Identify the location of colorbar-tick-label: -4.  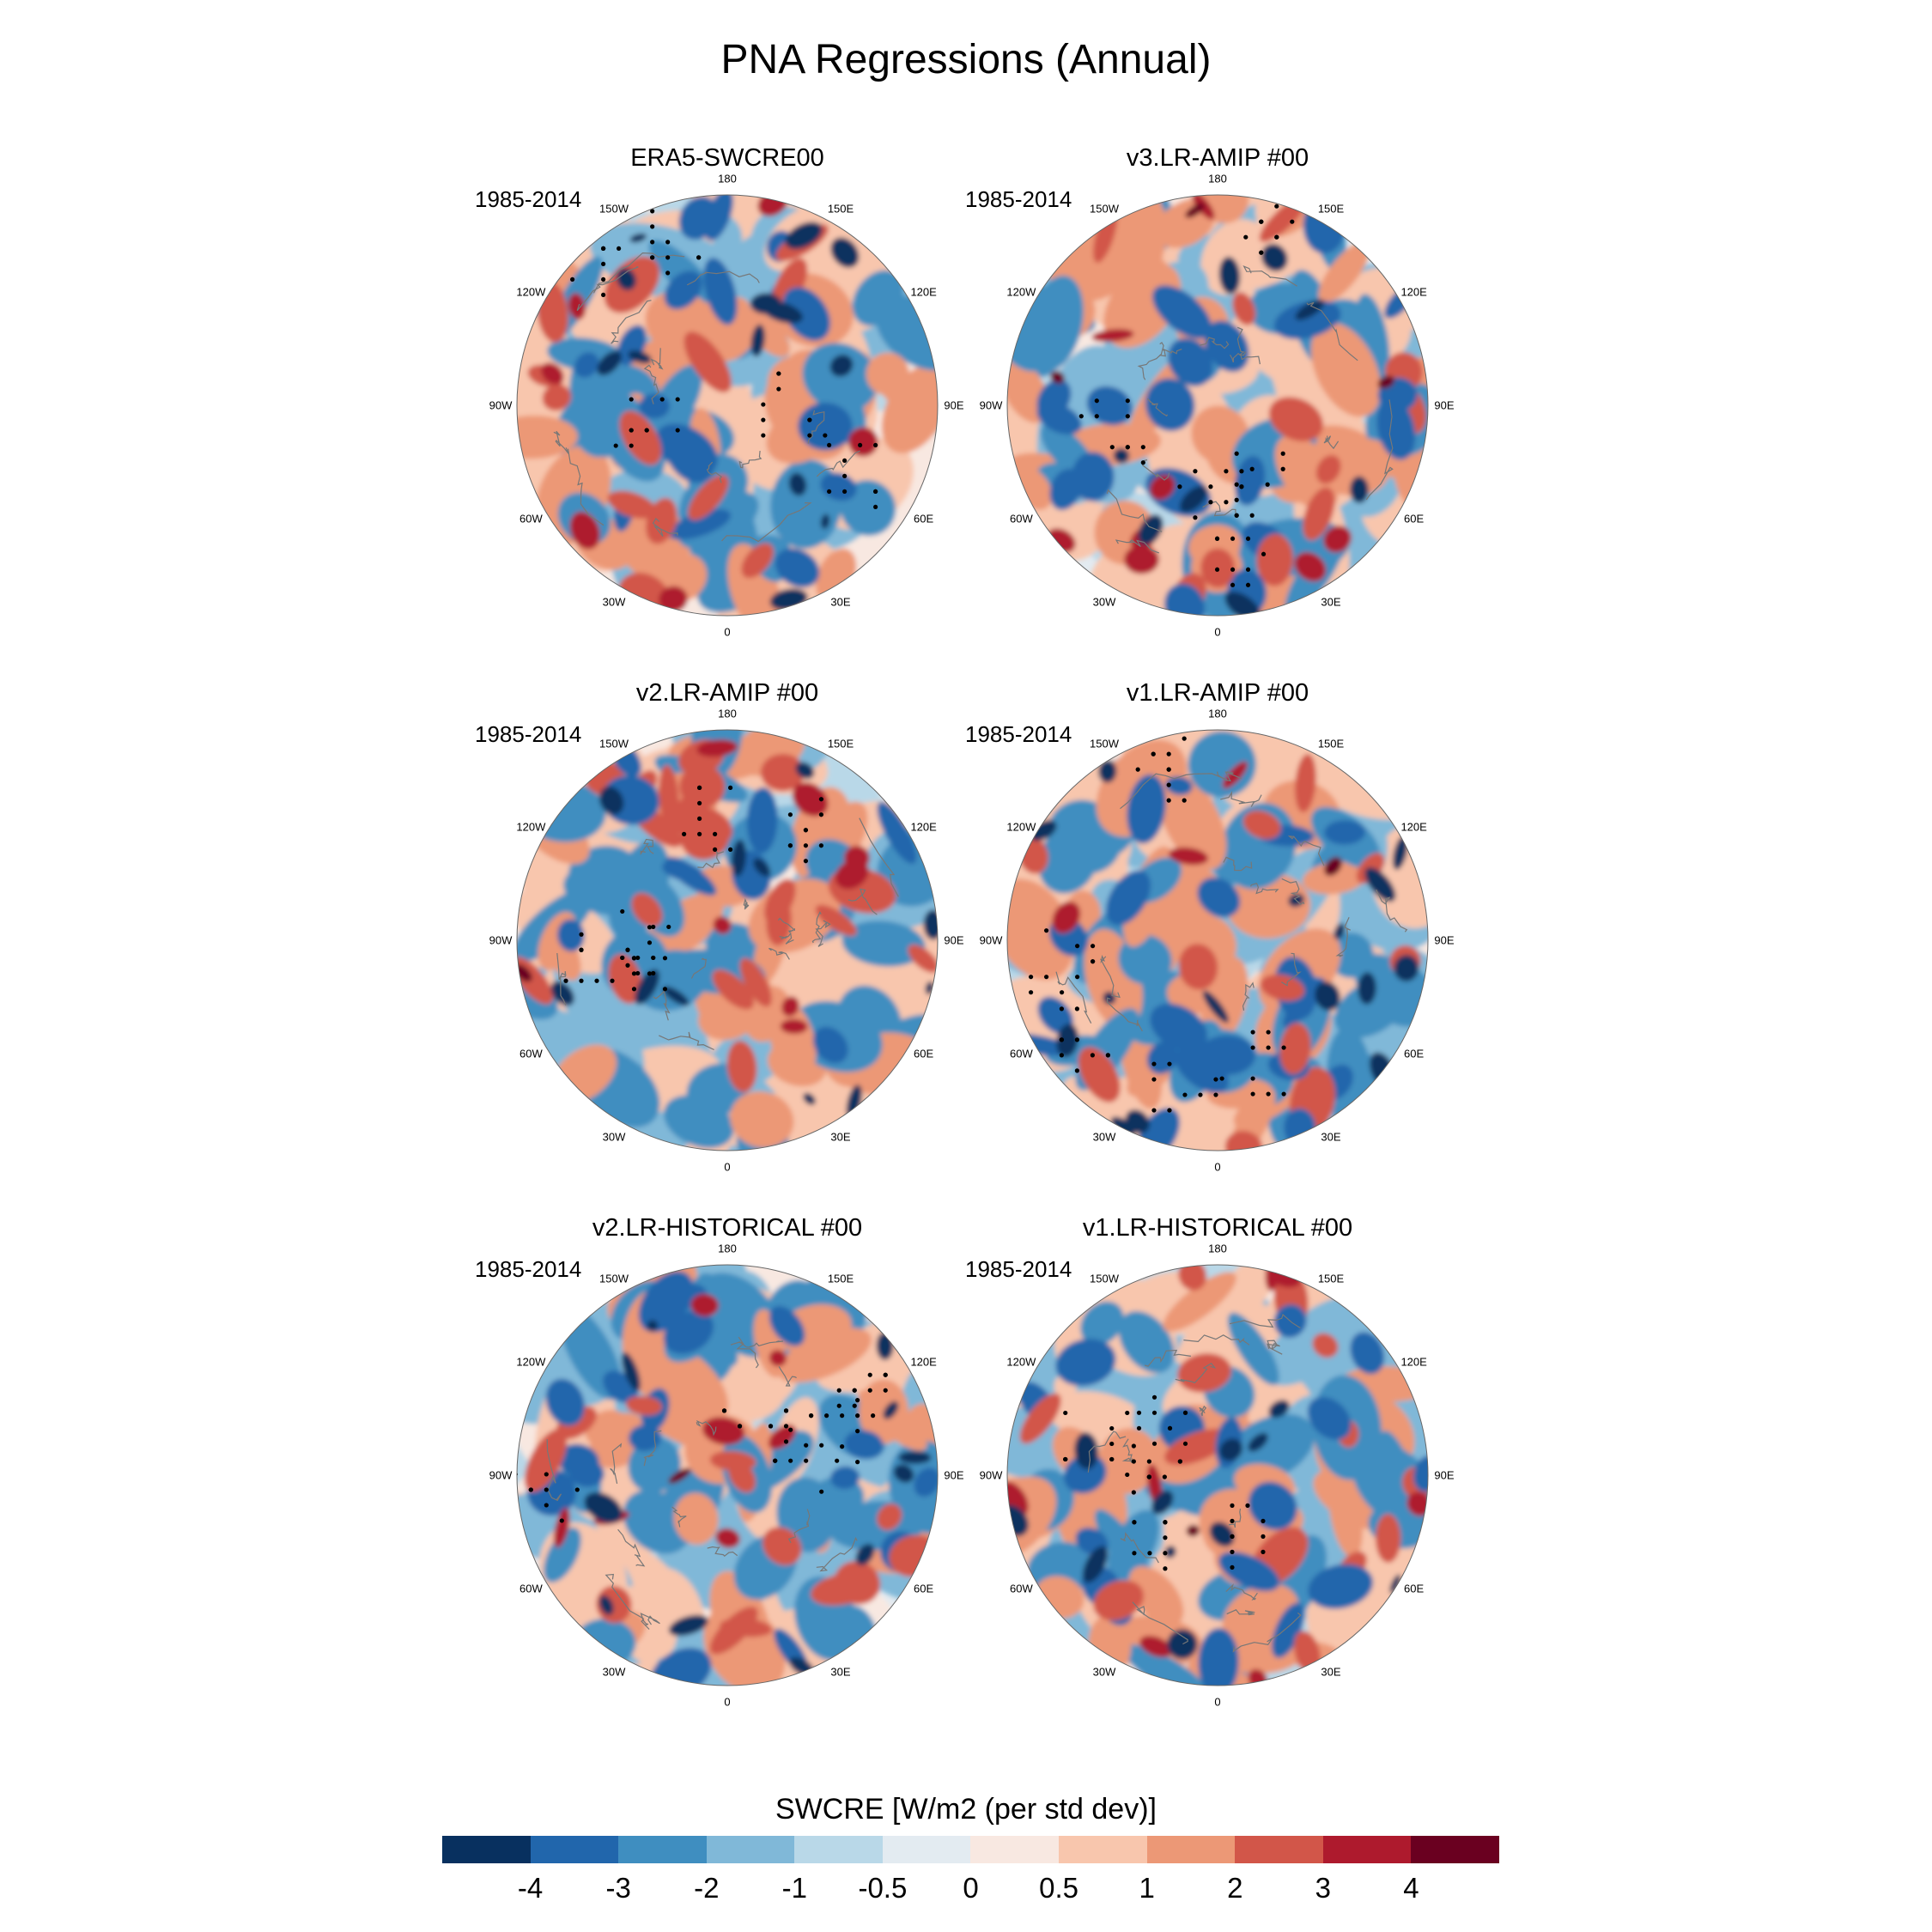
(530, 1888).